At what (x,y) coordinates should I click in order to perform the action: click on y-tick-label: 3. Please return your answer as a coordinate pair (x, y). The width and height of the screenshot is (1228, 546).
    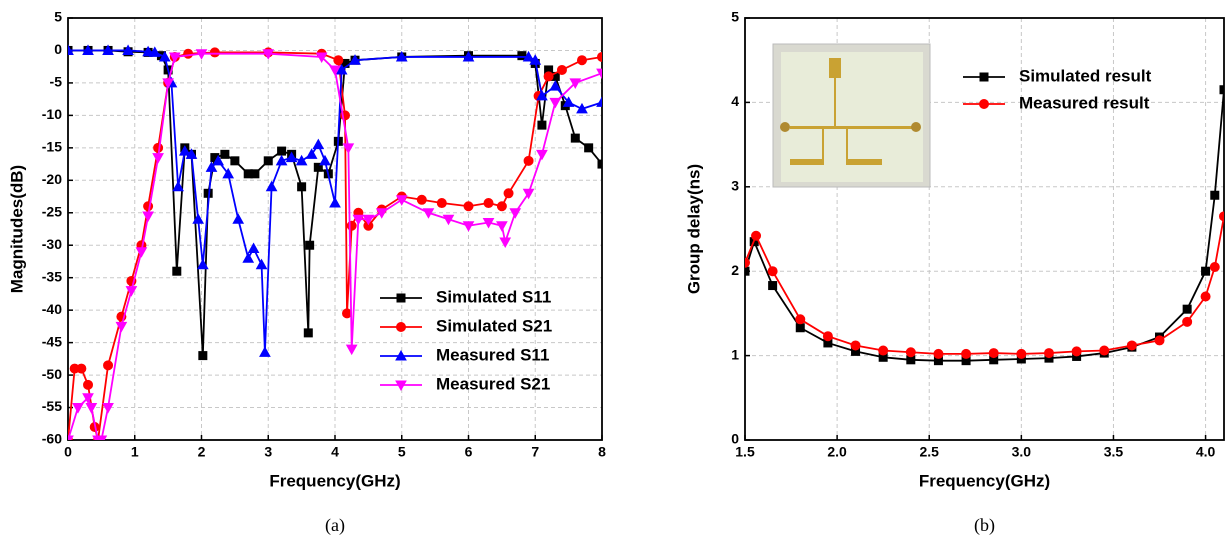
    Looking at the image, I should click on (735, 186).